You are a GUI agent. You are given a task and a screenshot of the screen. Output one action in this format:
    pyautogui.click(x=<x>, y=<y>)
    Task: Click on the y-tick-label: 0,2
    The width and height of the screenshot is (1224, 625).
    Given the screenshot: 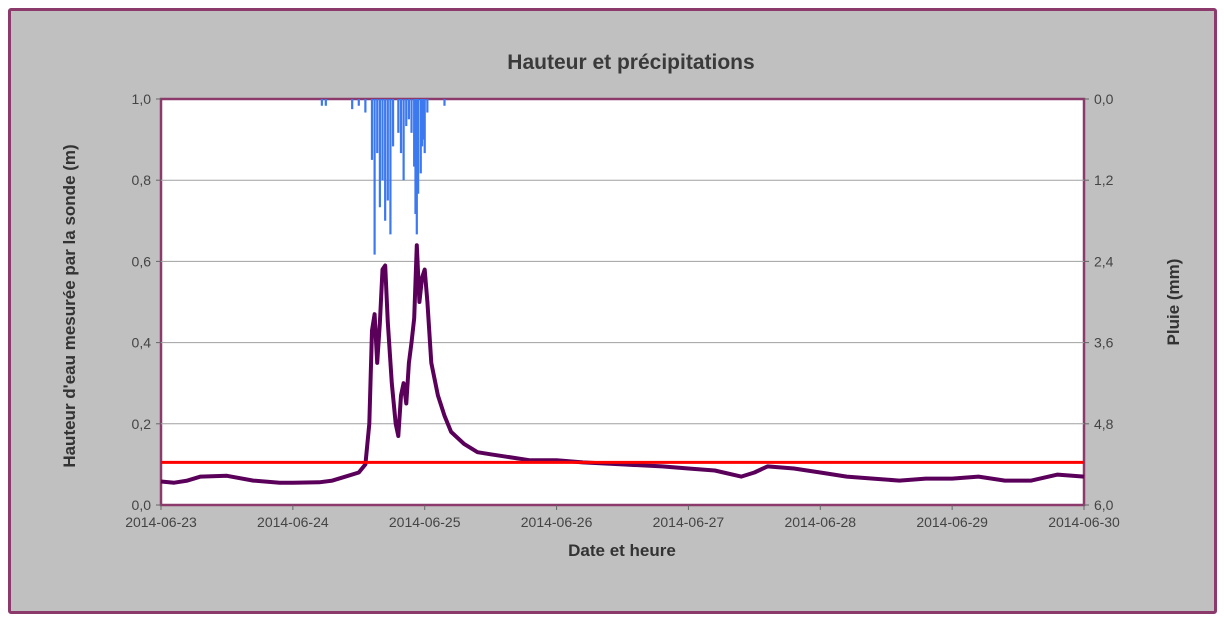 What is the action you would take?
    pyautogui.click(x=142, y=424)
    